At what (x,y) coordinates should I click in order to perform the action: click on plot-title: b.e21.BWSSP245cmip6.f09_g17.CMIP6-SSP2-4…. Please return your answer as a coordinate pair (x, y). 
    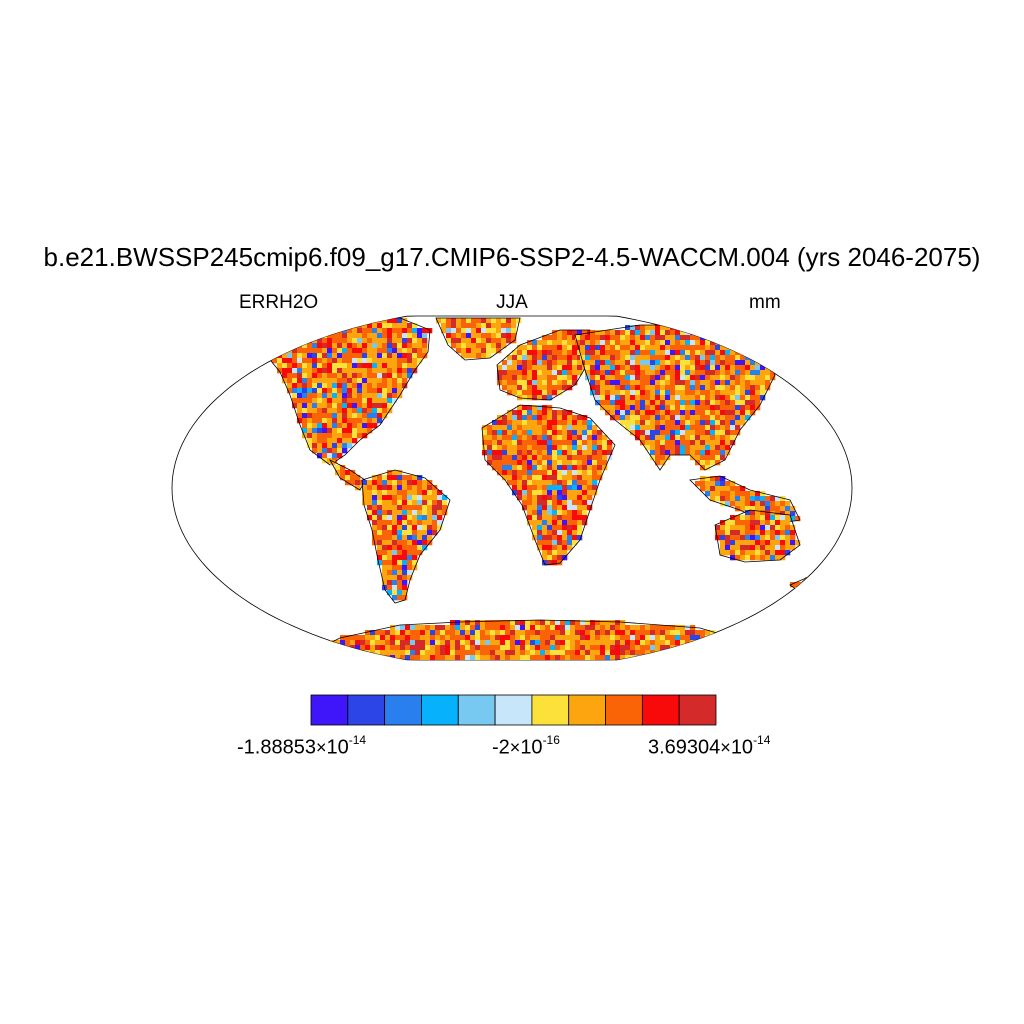
    Looking at the image, I should click on (512, 257).